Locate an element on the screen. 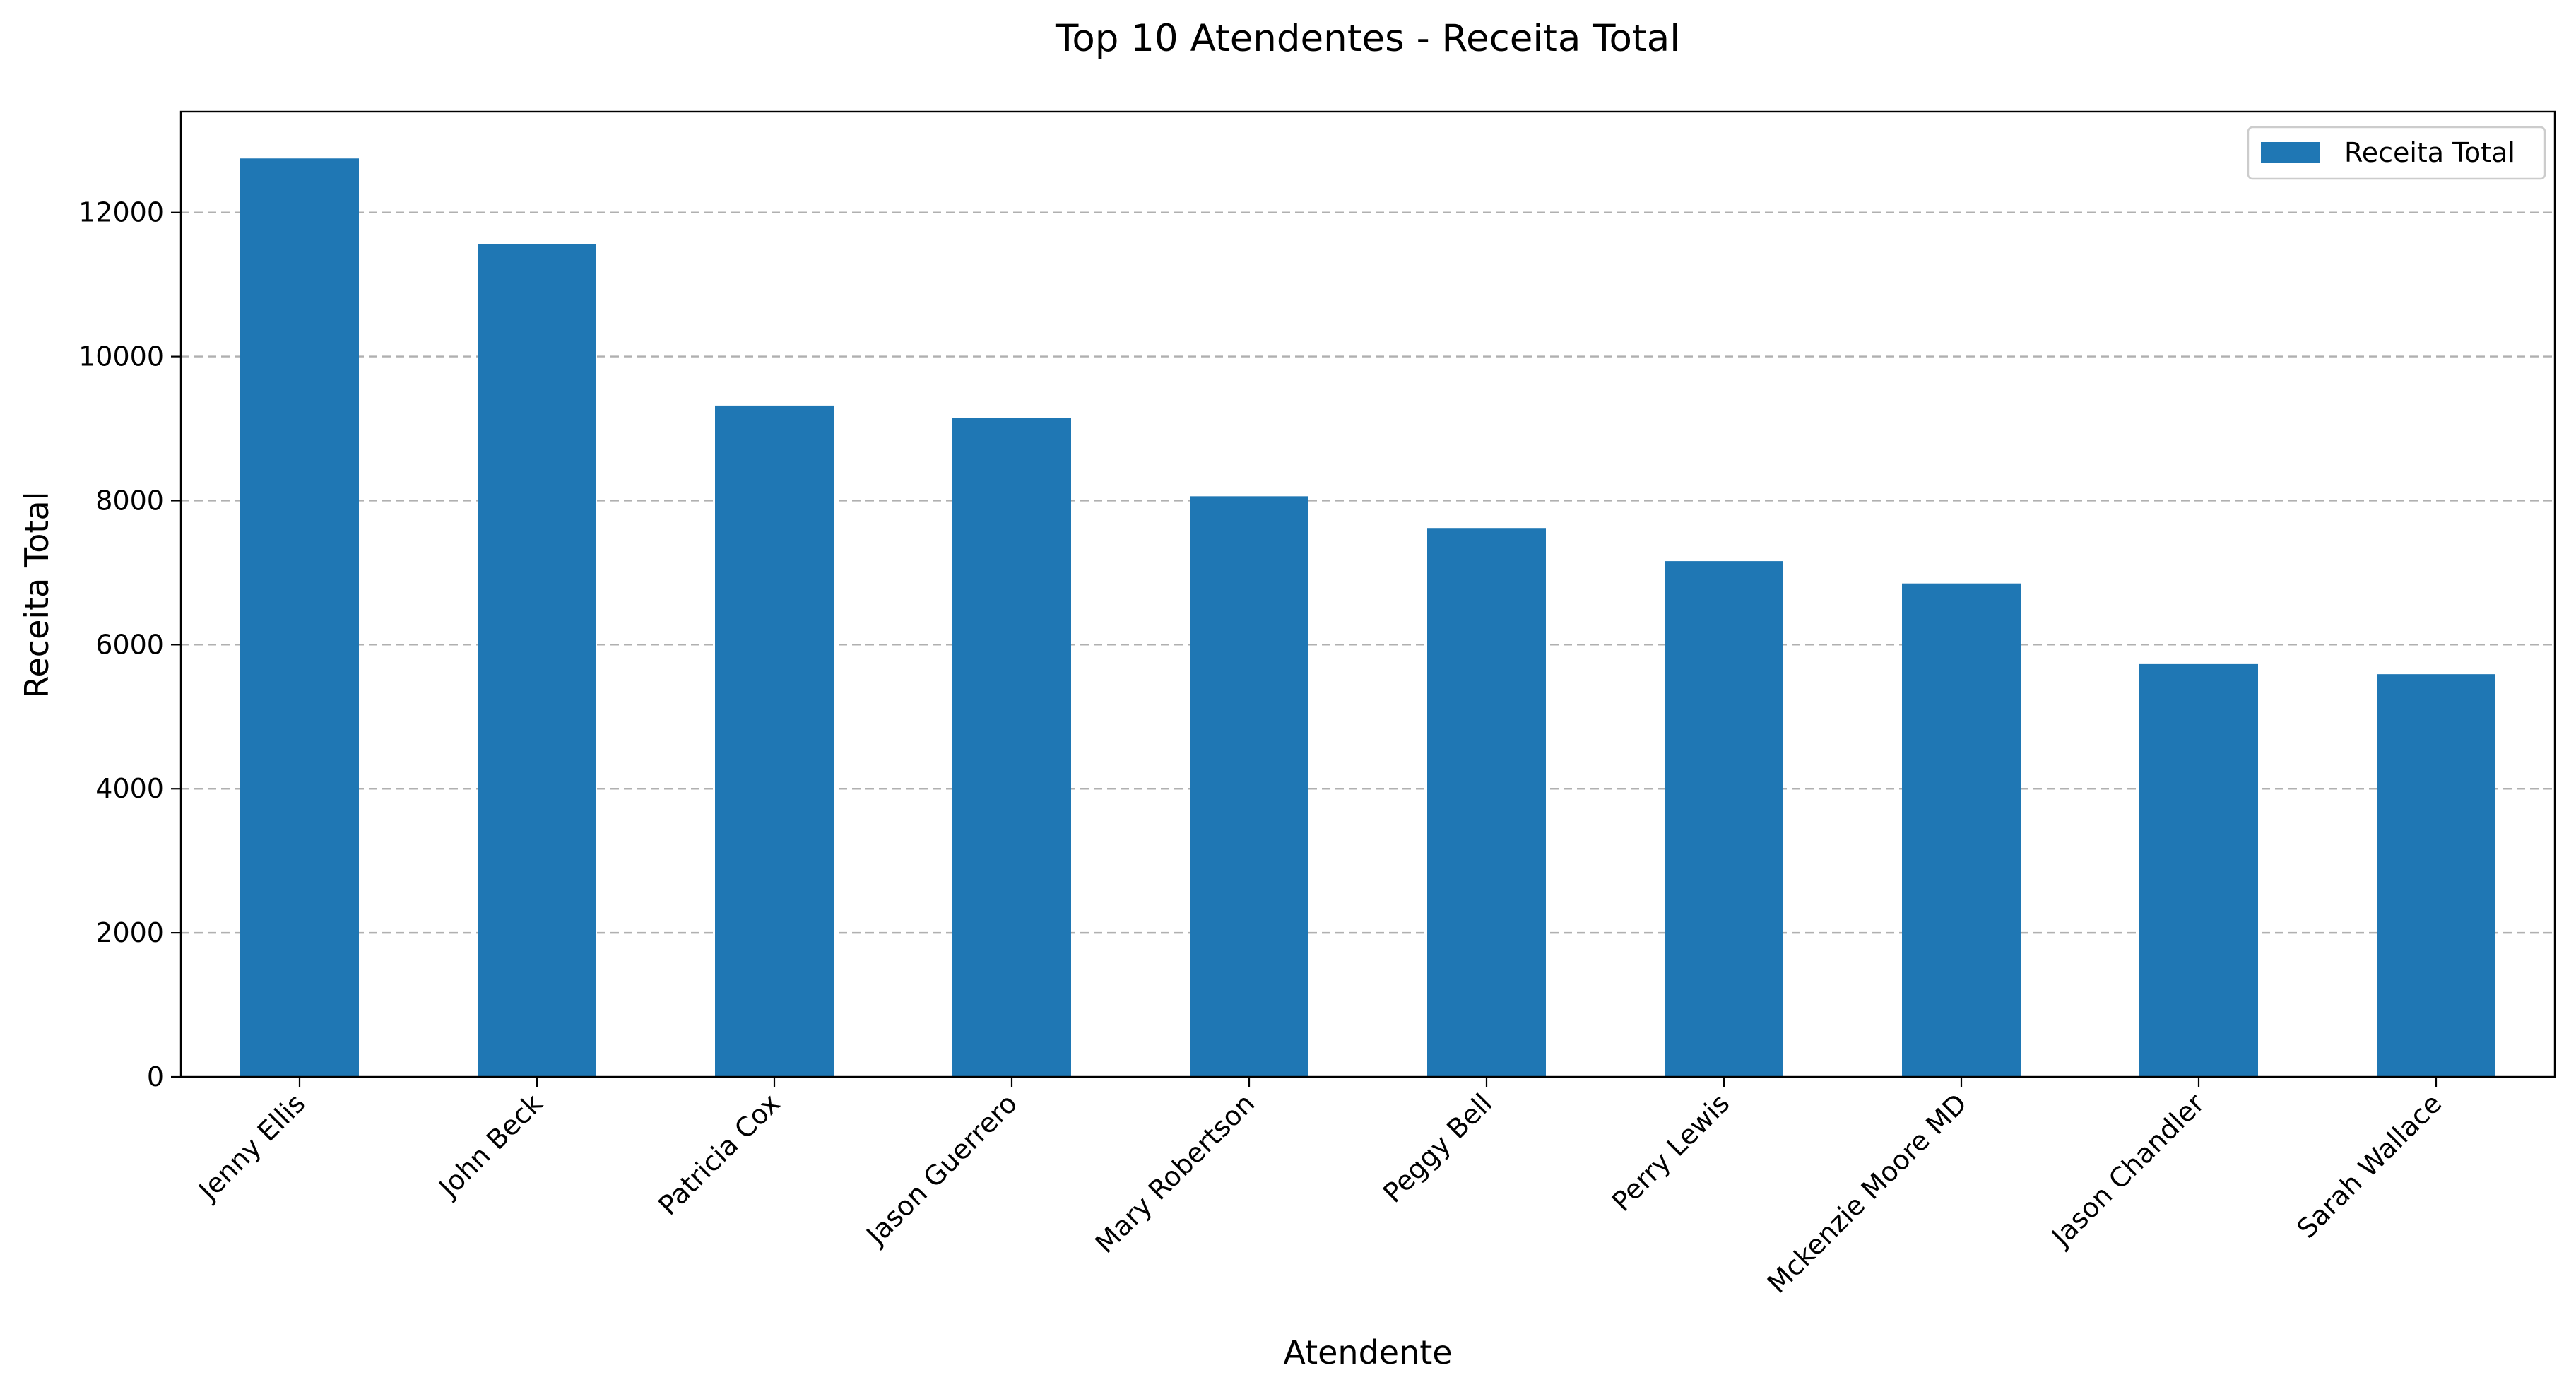 This screenshot has width=2576, height=1392. x-tick-label: Sarah Wallace is located at coordinates (2369, 1165).